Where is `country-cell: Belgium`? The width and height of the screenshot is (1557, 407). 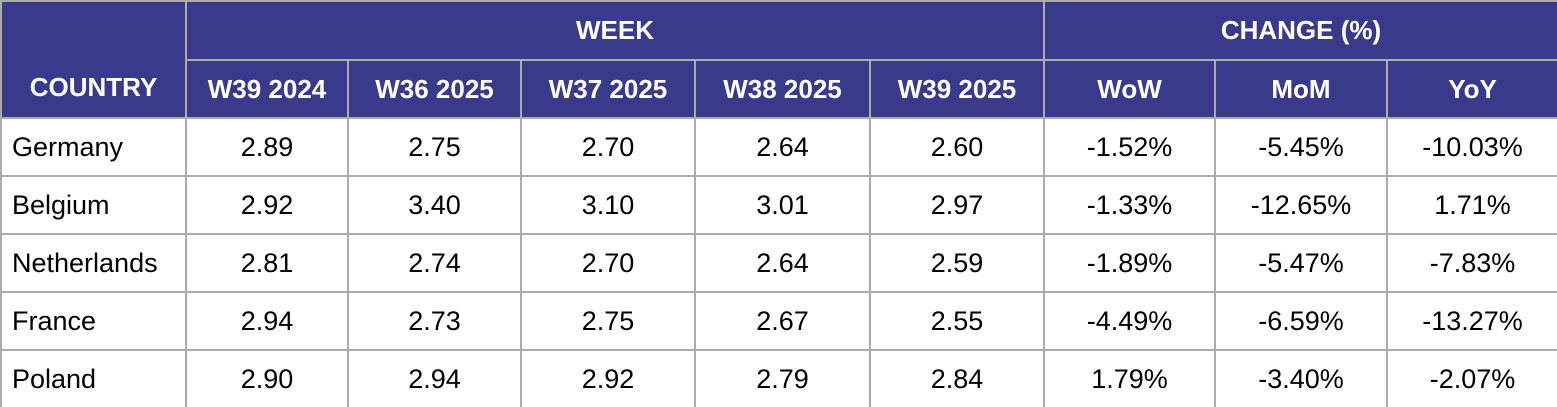
country-cell: Belgium is located at coordinates (93, 205).